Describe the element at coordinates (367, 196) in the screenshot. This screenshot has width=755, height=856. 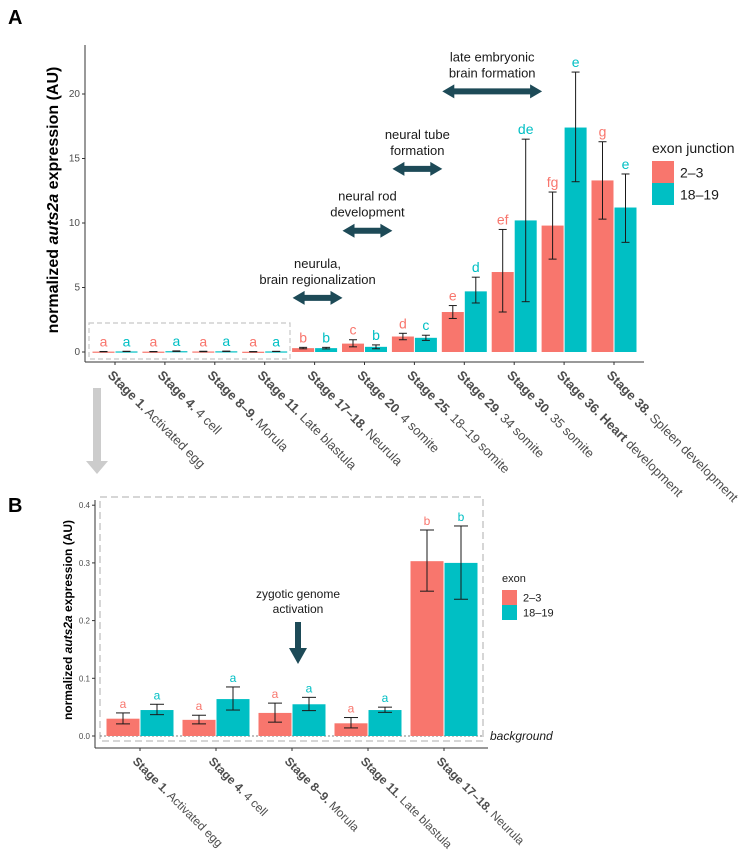
I see `annotation-text: neural rod` at that location.